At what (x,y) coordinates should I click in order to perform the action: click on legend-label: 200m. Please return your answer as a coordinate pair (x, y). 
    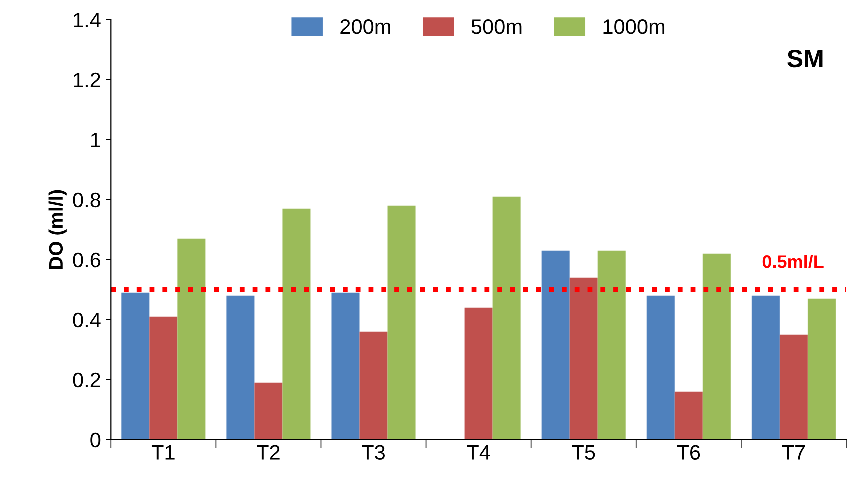
    Looking at the image, I should click on (365, 27).